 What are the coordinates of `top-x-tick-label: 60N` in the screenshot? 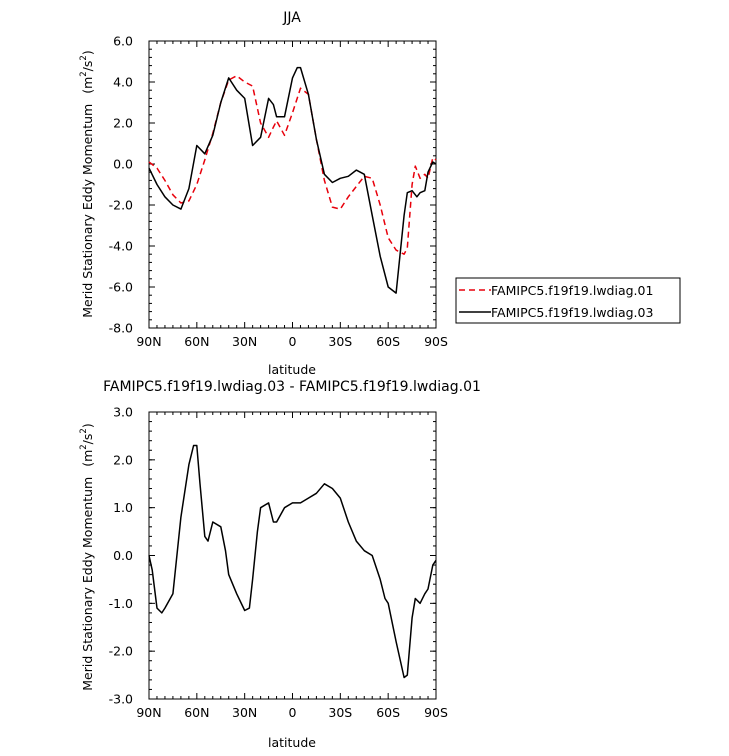 It's located at (196, 341).